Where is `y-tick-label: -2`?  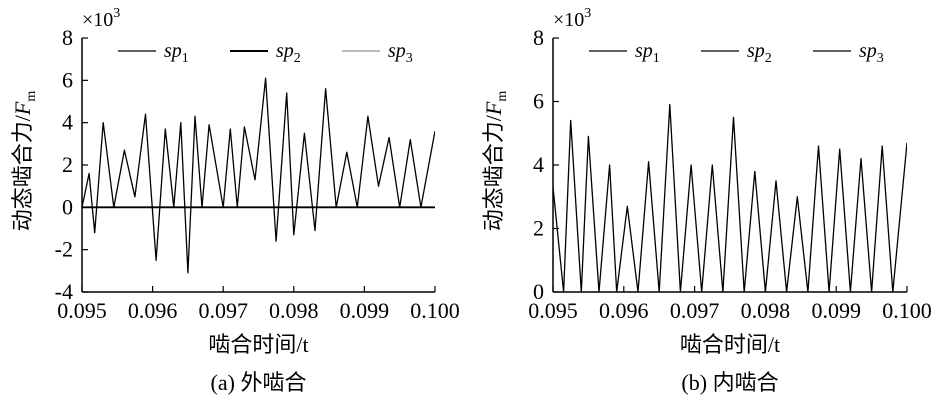 y-tick-label: -2 is located at coordinates (64, 249).